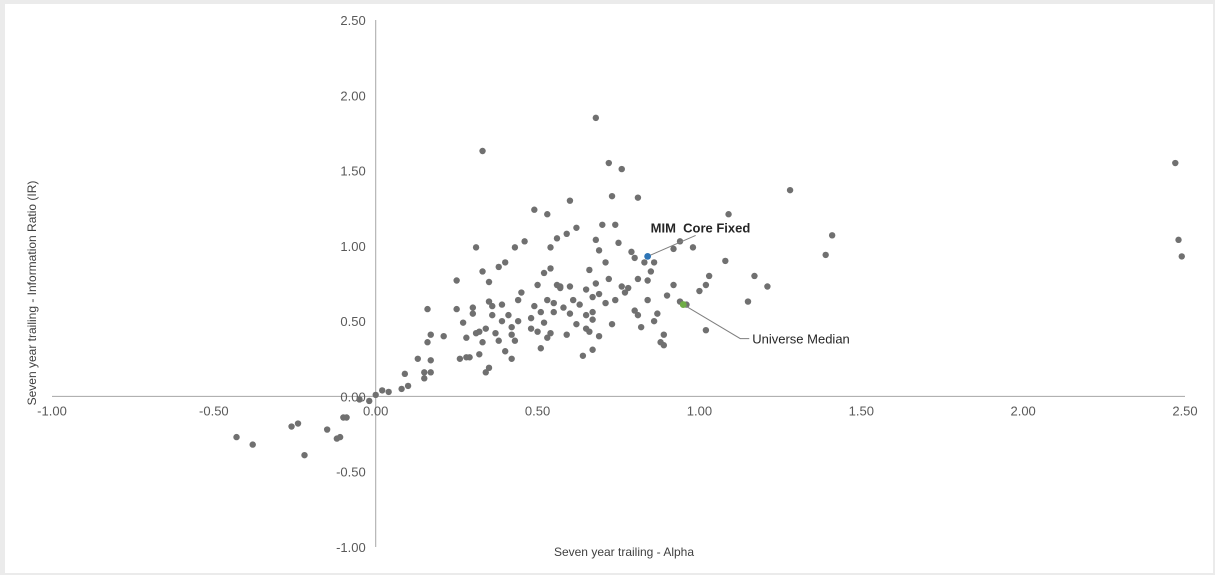 This screenshot has height=575, width=1215. Describe the element at coordinates (351, 472) in the screenshot. I see `y-tick-label: -0.50` at that location.